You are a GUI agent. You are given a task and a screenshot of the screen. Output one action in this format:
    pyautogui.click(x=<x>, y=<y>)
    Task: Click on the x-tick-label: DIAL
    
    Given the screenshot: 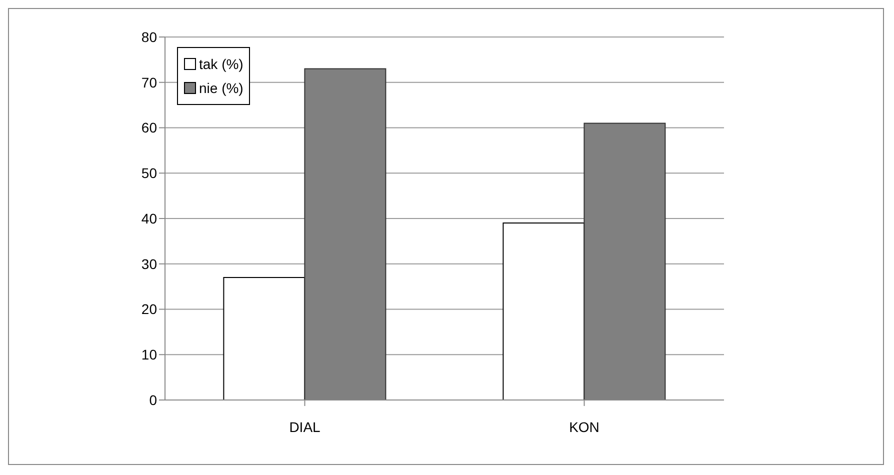 What is the action you would take?
    pyautogui.click(x=305, y=426)
    